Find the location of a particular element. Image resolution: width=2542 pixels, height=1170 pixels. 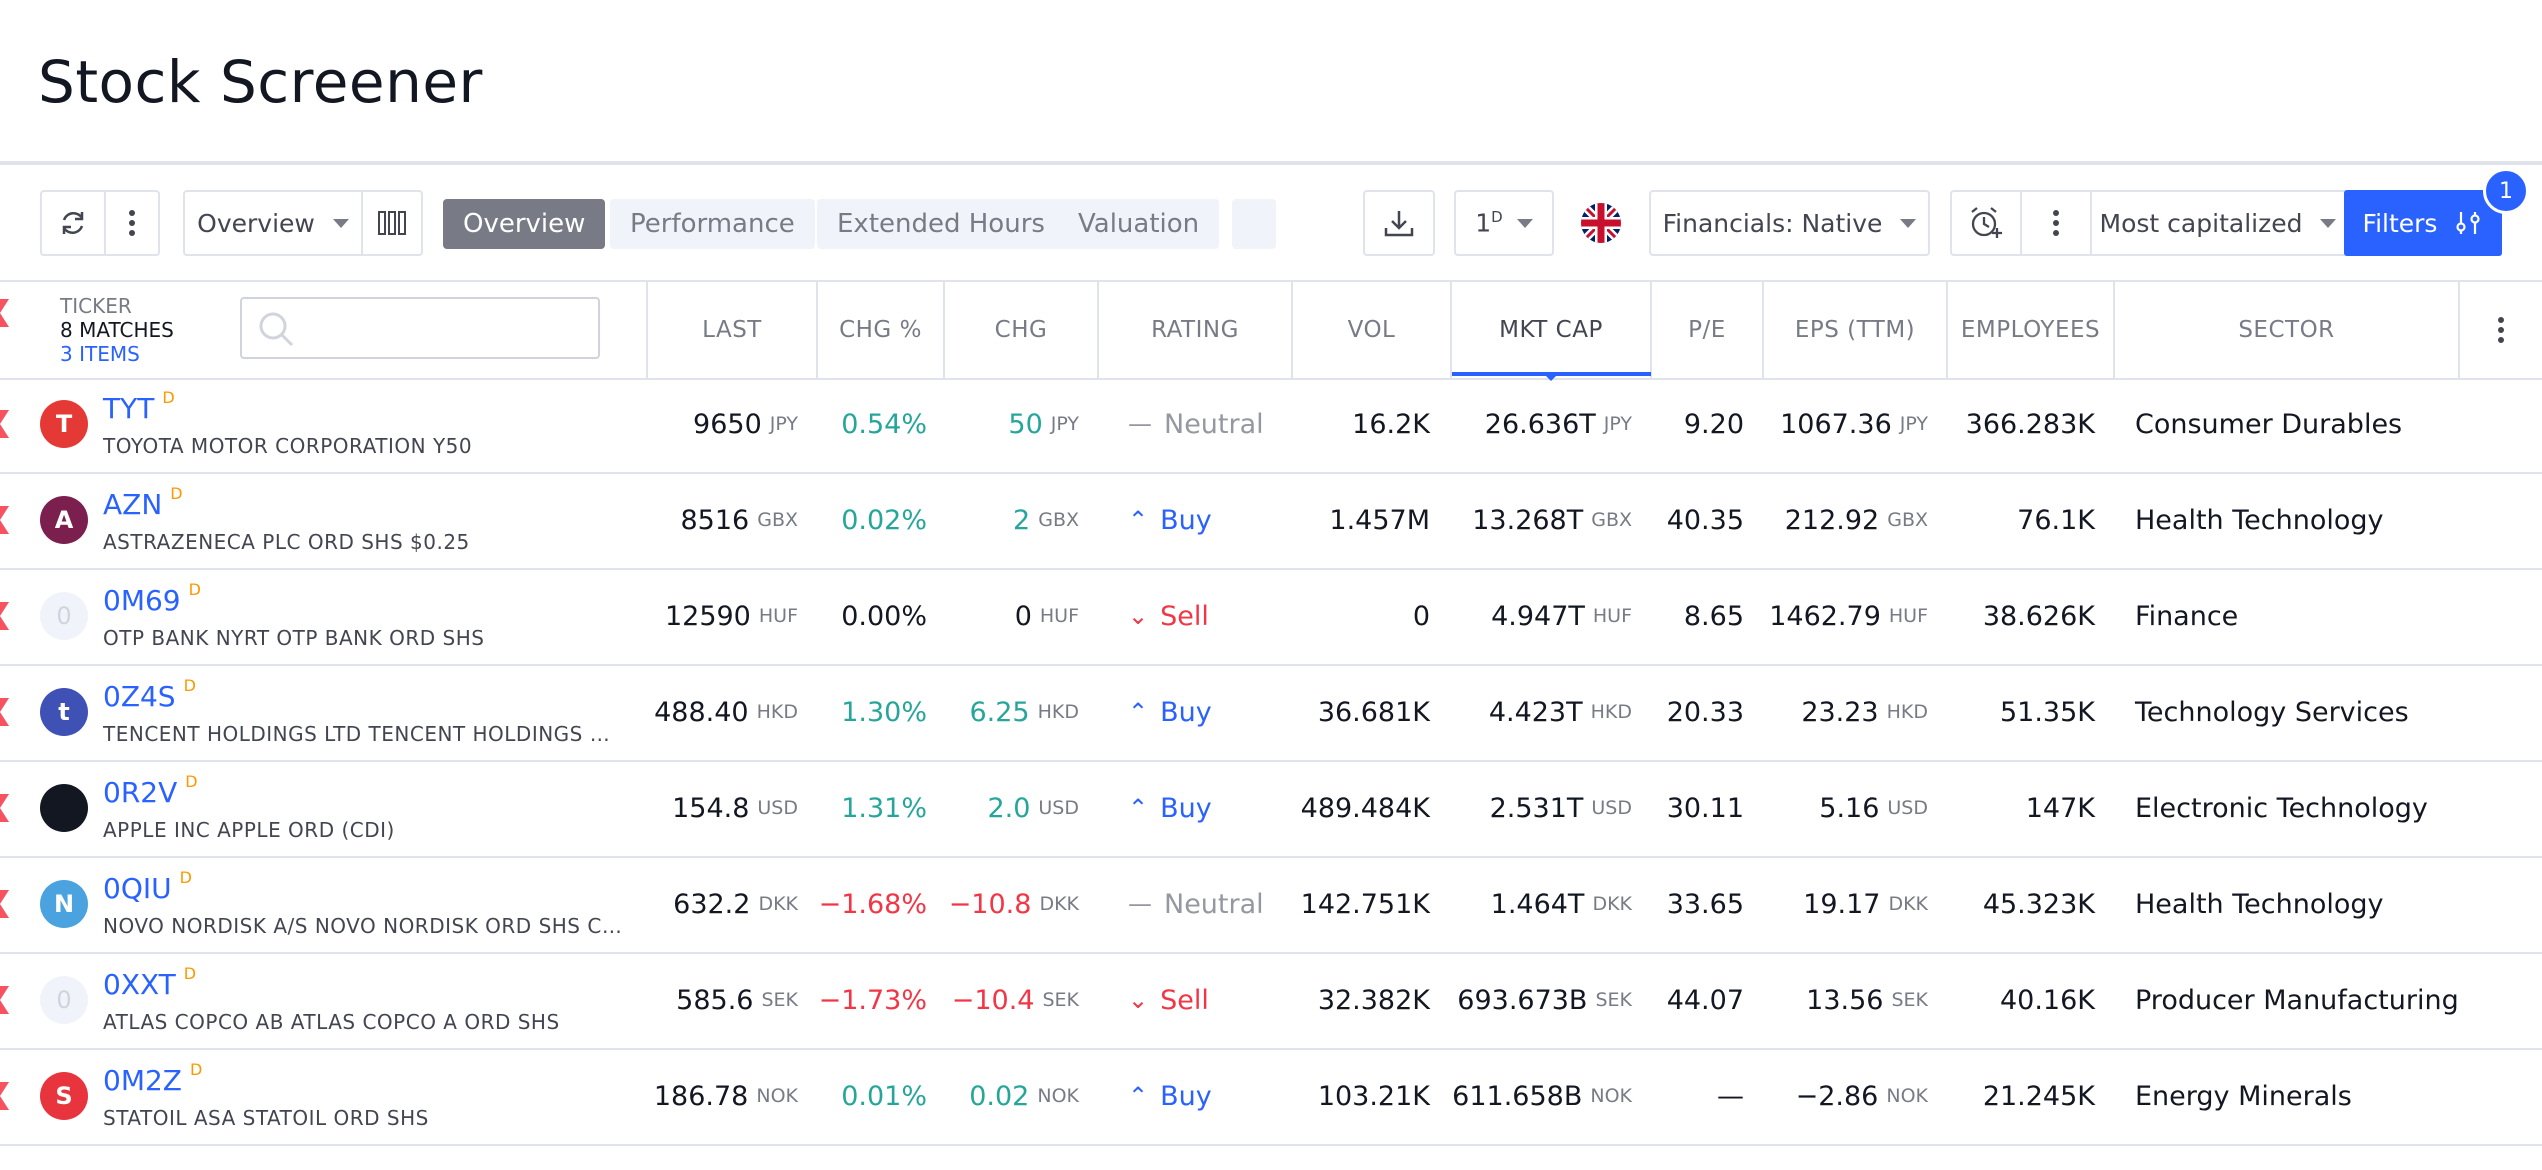

col-sector: SECTOR is located at coordinates (2287, 330).